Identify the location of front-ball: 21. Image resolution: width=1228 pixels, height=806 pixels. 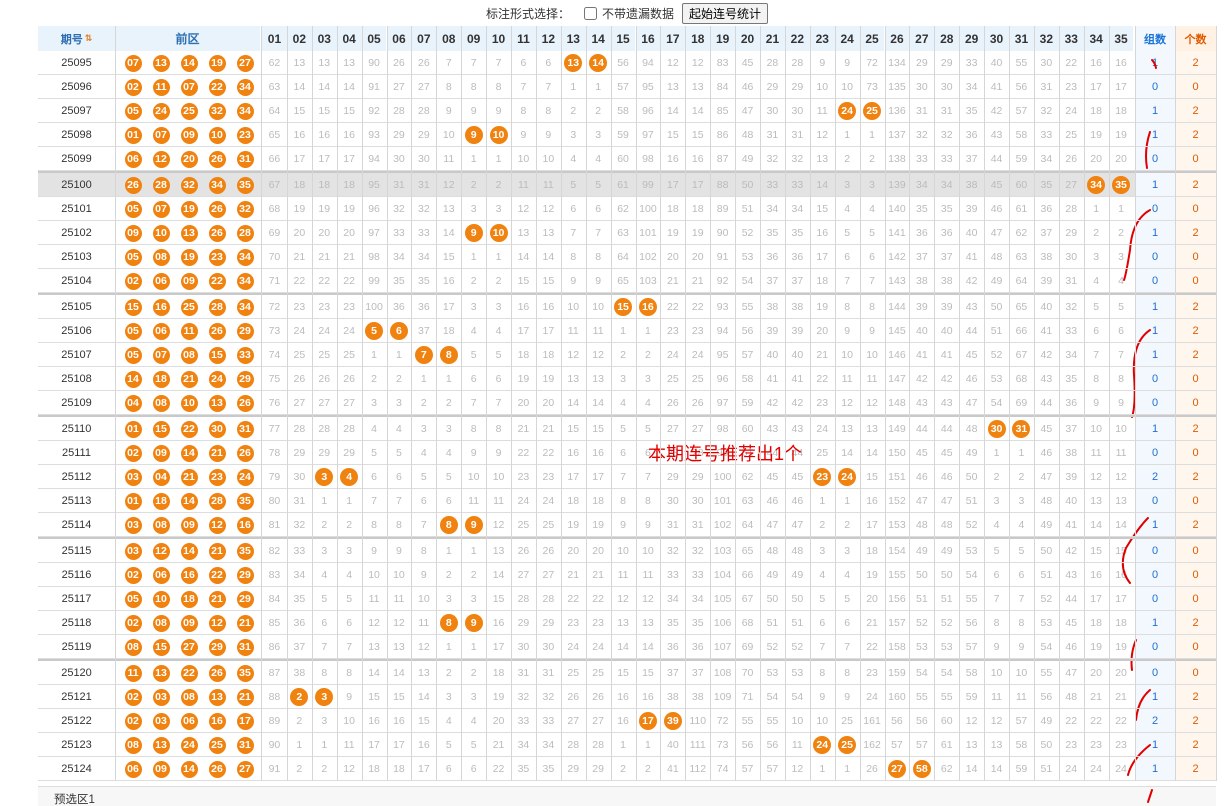
(217, 551).